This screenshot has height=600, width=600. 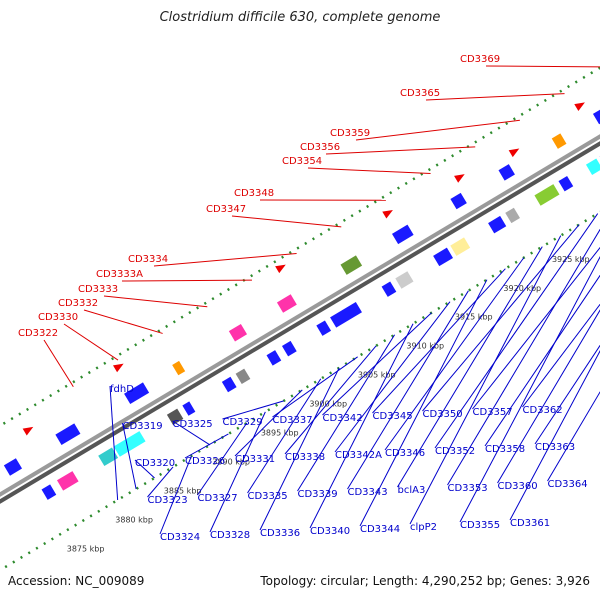 What do you see at coordinates (122, 389) in the screenshot?
I see `lower-gene-label: fdhD` at bounding box center [122, 389].